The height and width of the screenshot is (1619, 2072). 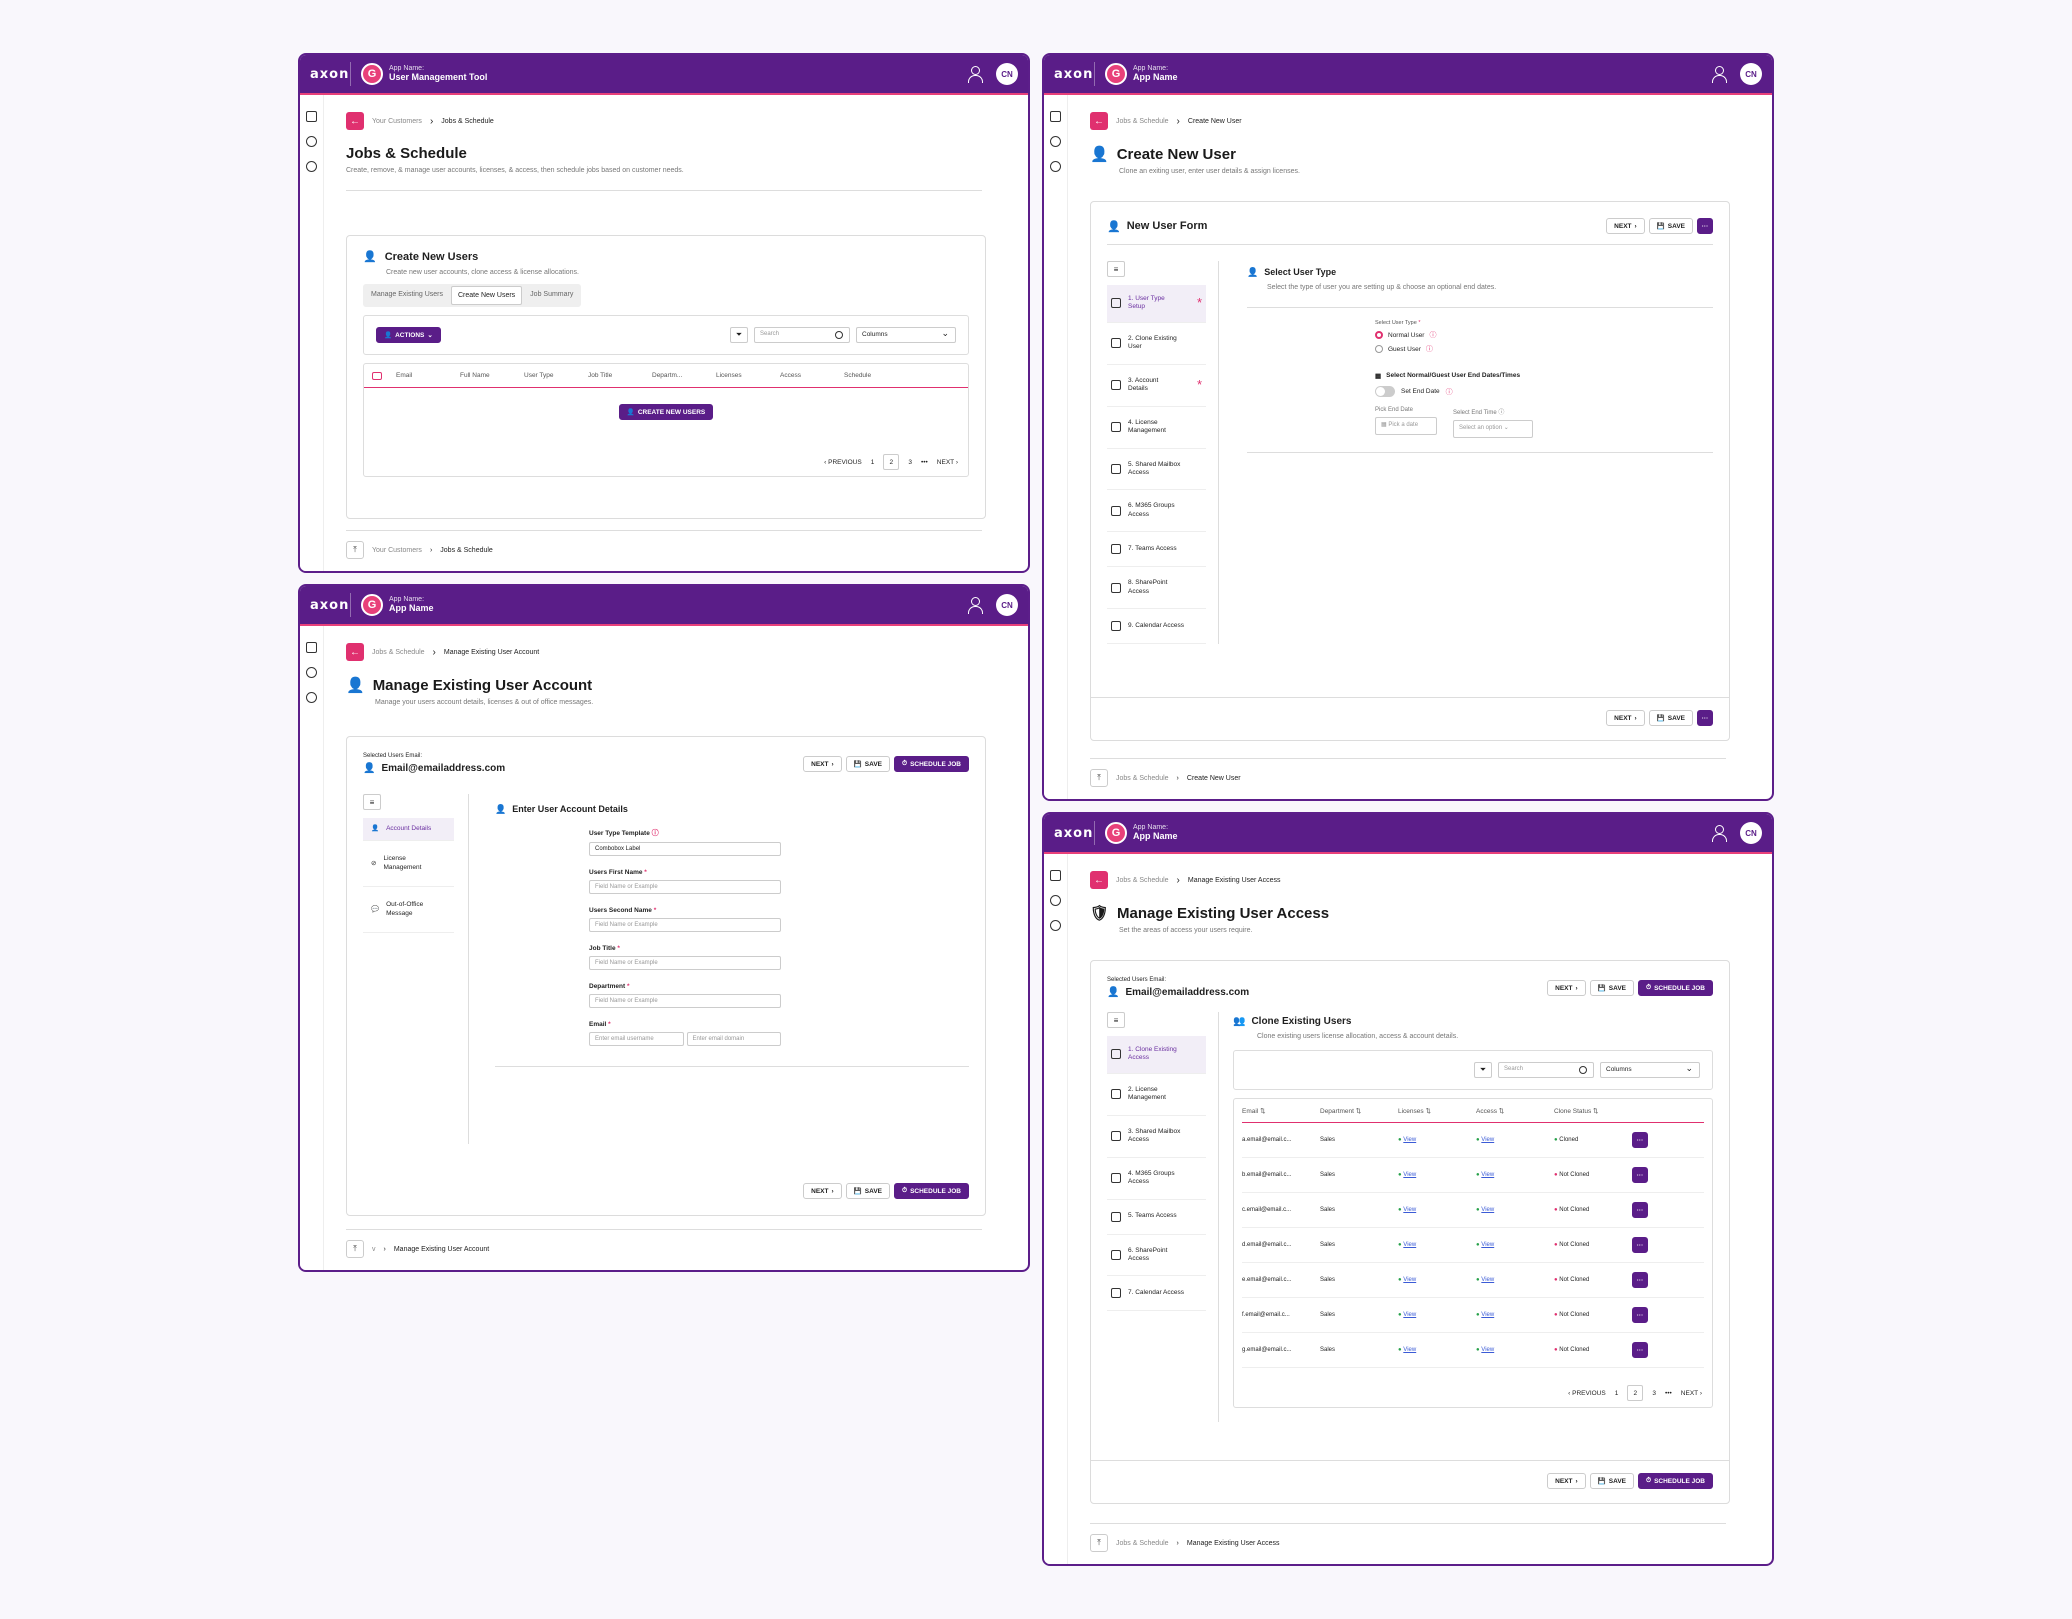 What do you see at coordinates (1156, 304) in the screenshot?
I see `step-user-type: 1. User Type Setup *` at bounding box center [1156, 304].